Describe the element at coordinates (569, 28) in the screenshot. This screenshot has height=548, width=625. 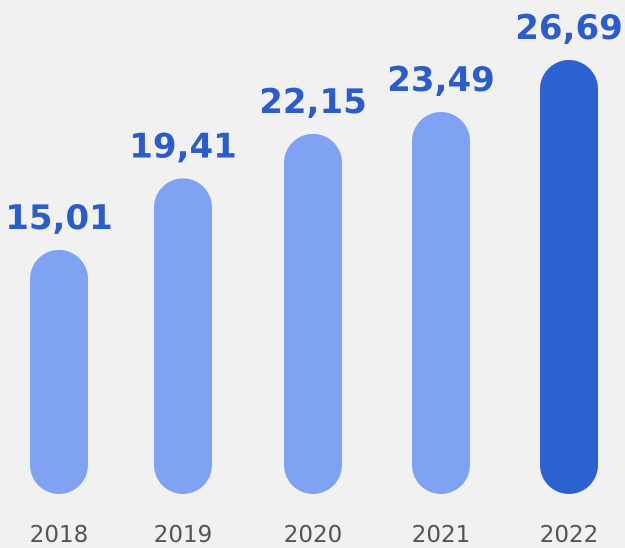
I see `value-label-2022: 26,69` at that location.